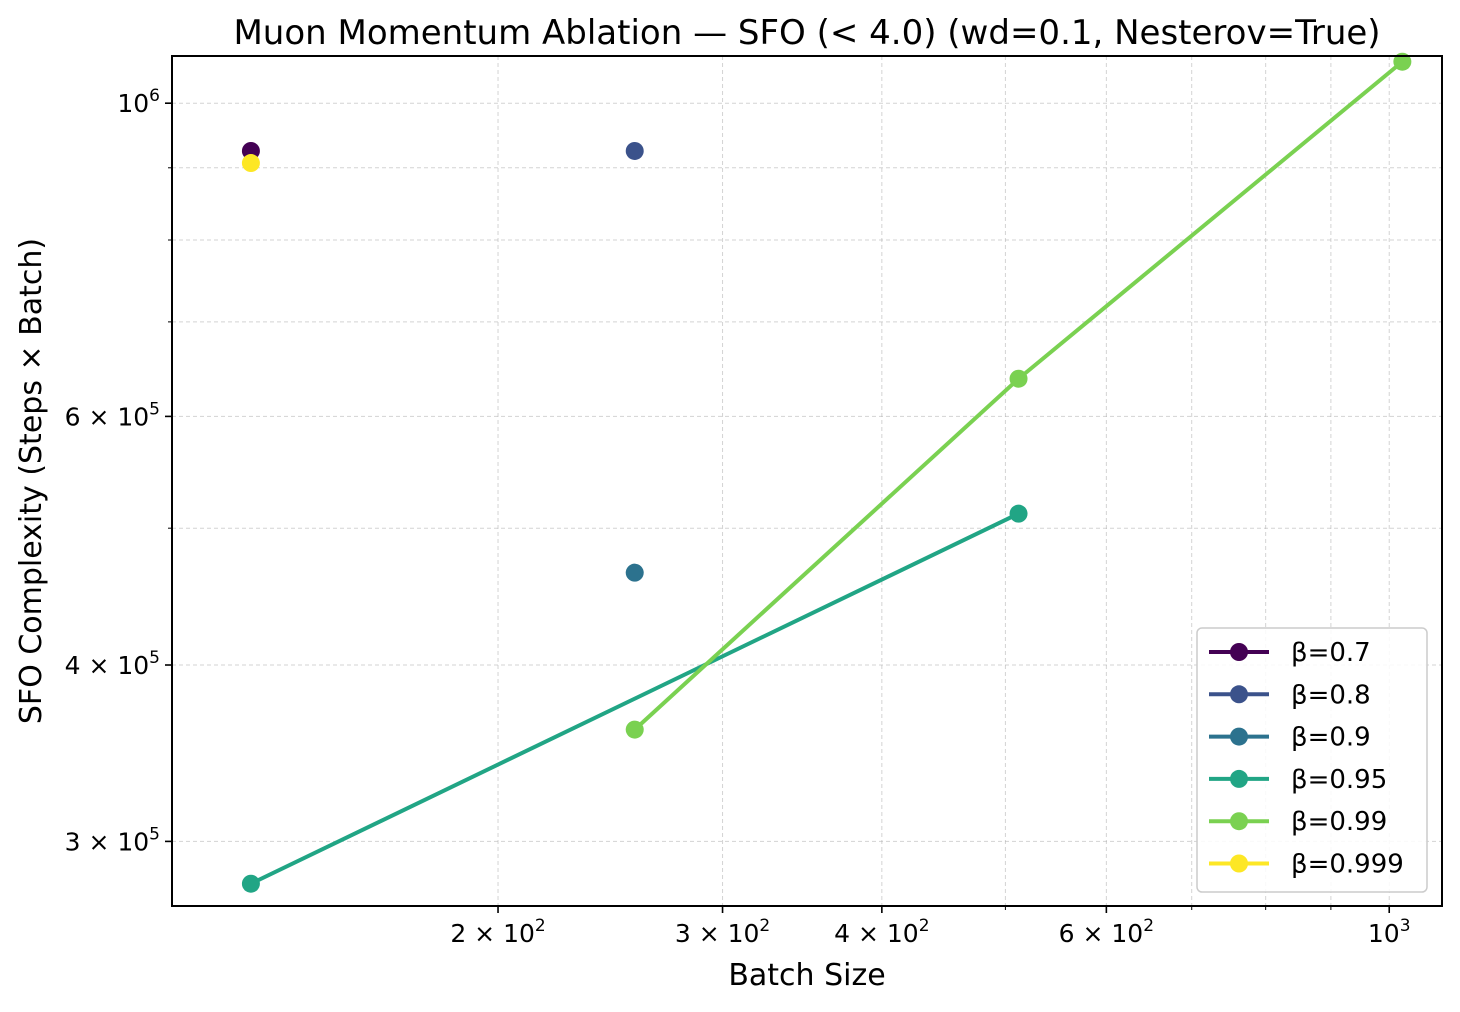 This screenshot has width=1460, height=1012. Describe the element at coordinates (112, 415) in the screenshot. I see `y-tick-label: 6 × 105` at that location.